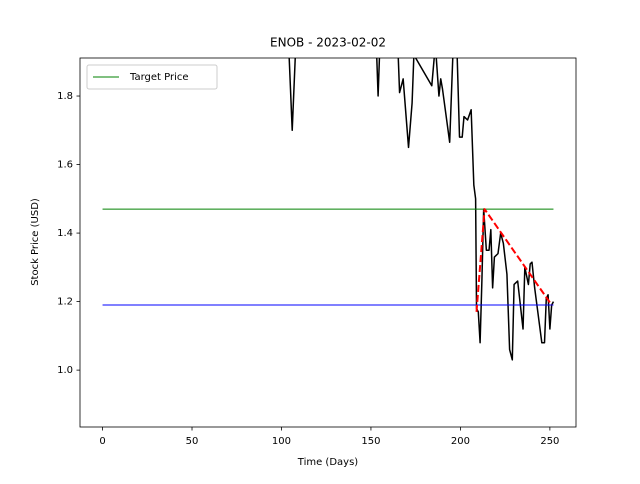 The width and height of the screenshot is (640, 484). What do you see at coordinates (514, 260) in the screenshot?
I see `series-line` at bounding box center [514, 260].